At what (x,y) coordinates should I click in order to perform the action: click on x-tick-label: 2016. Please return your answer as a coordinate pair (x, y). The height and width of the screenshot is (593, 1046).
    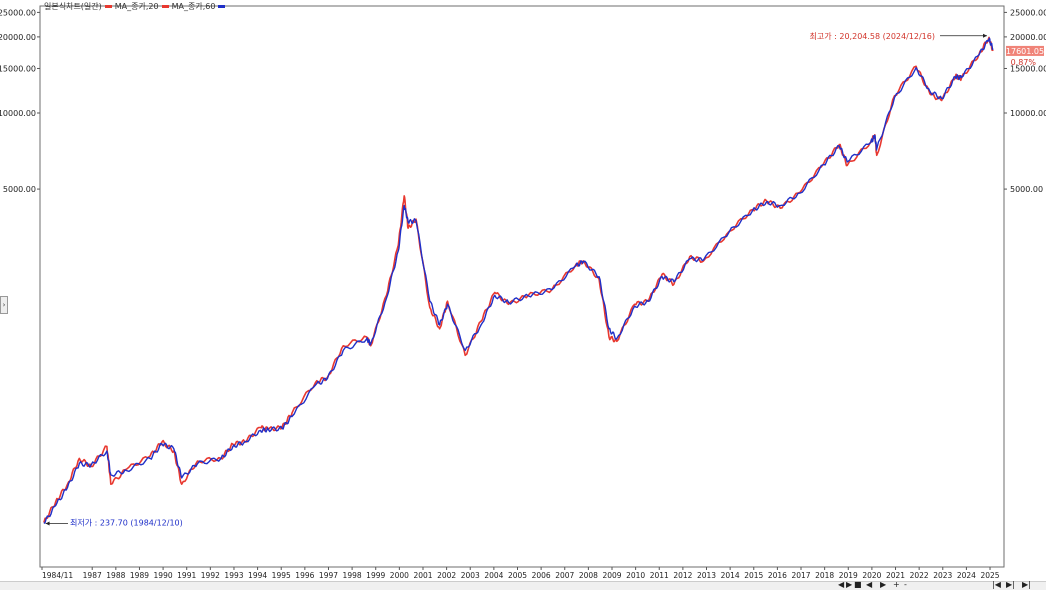
    Looking at the image, I should click on (777, 575).